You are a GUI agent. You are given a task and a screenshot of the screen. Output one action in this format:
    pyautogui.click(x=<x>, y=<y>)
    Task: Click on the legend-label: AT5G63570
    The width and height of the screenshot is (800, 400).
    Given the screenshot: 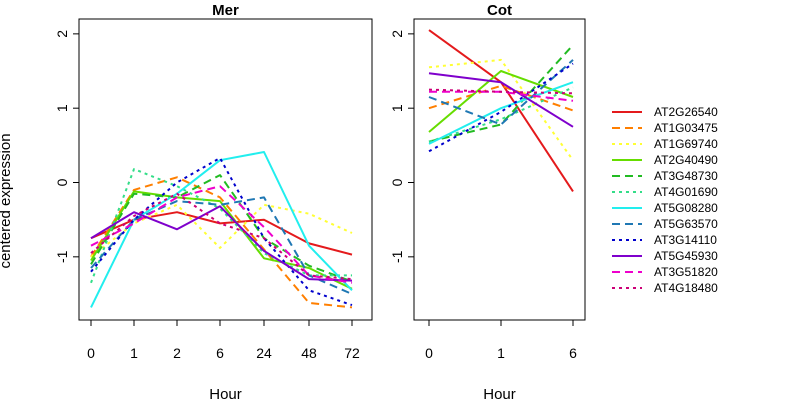 What is the action you would take?
    pyautogui.click(x=686, y=224)
    